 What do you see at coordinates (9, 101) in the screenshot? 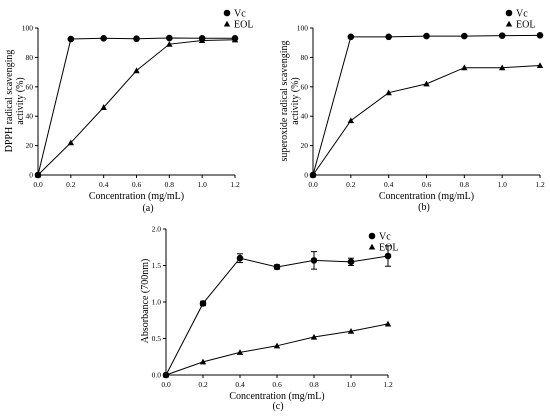
I see `y-axis-label-line: DPPH radical scavenging` at bounding box center [9, 101].